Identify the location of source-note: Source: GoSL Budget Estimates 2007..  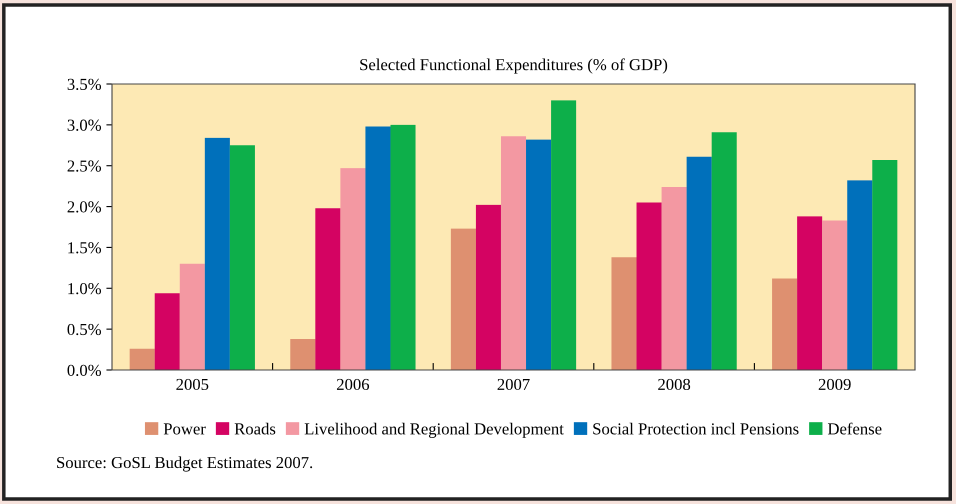
(184, 464).